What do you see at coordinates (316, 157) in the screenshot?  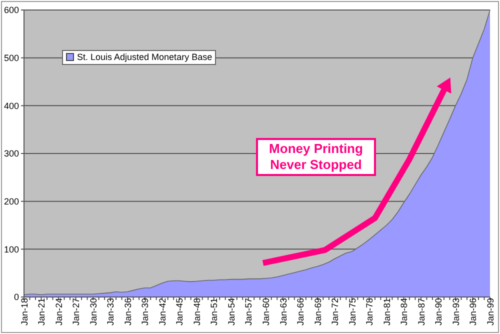 I see `annotation: Money Printing Never Stopped` at bounding box center [316, 157].